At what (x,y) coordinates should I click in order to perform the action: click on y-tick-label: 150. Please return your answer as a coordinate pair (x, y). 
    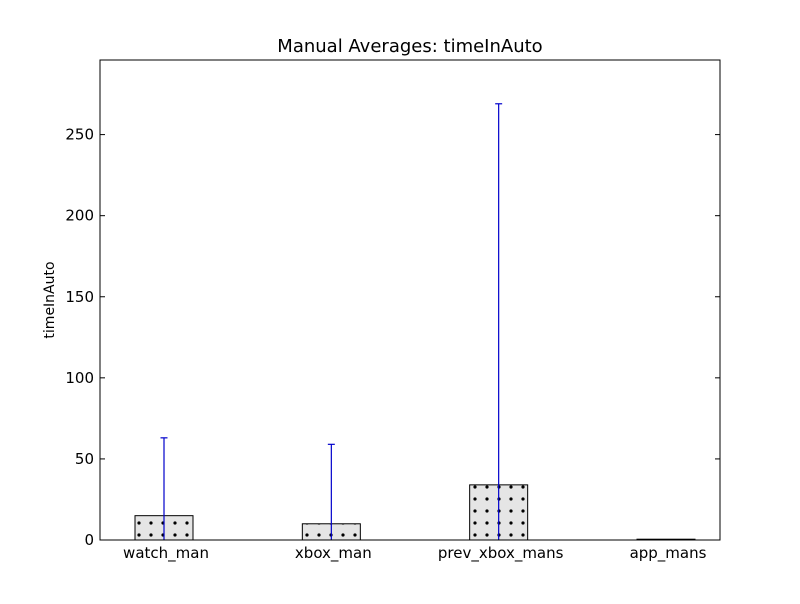
    Looking at the image, I should click on (79, 297).